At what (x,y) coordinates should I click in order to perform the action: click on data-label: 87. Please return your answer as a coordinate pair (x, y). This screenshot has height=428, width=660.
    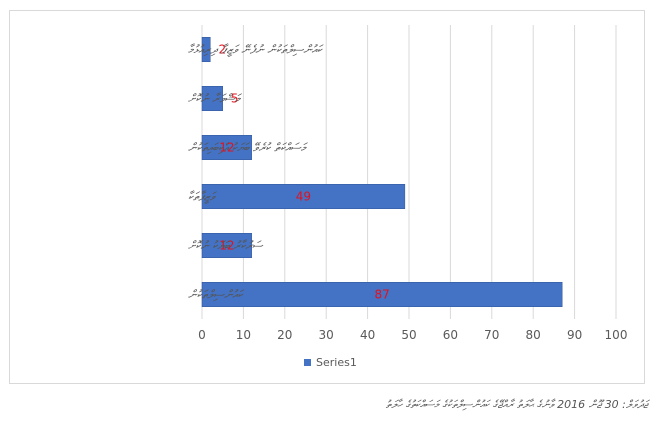
    Looking at the image, I should click on (381, 295).